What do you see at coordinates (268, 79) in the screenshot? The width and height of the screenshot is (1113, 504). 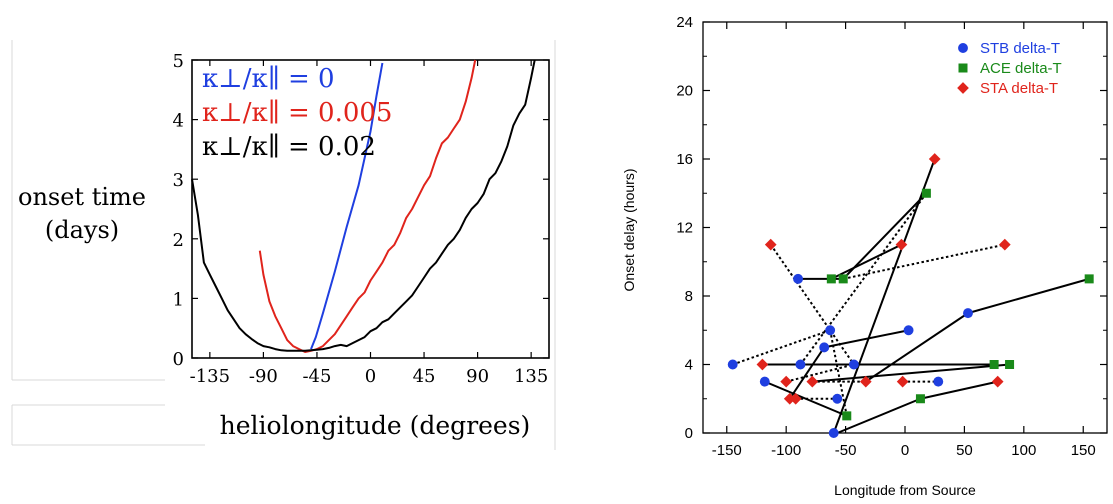 I see `legend-entry: κ⊥/κ∥ = 0` at bounding box center [268, 79].